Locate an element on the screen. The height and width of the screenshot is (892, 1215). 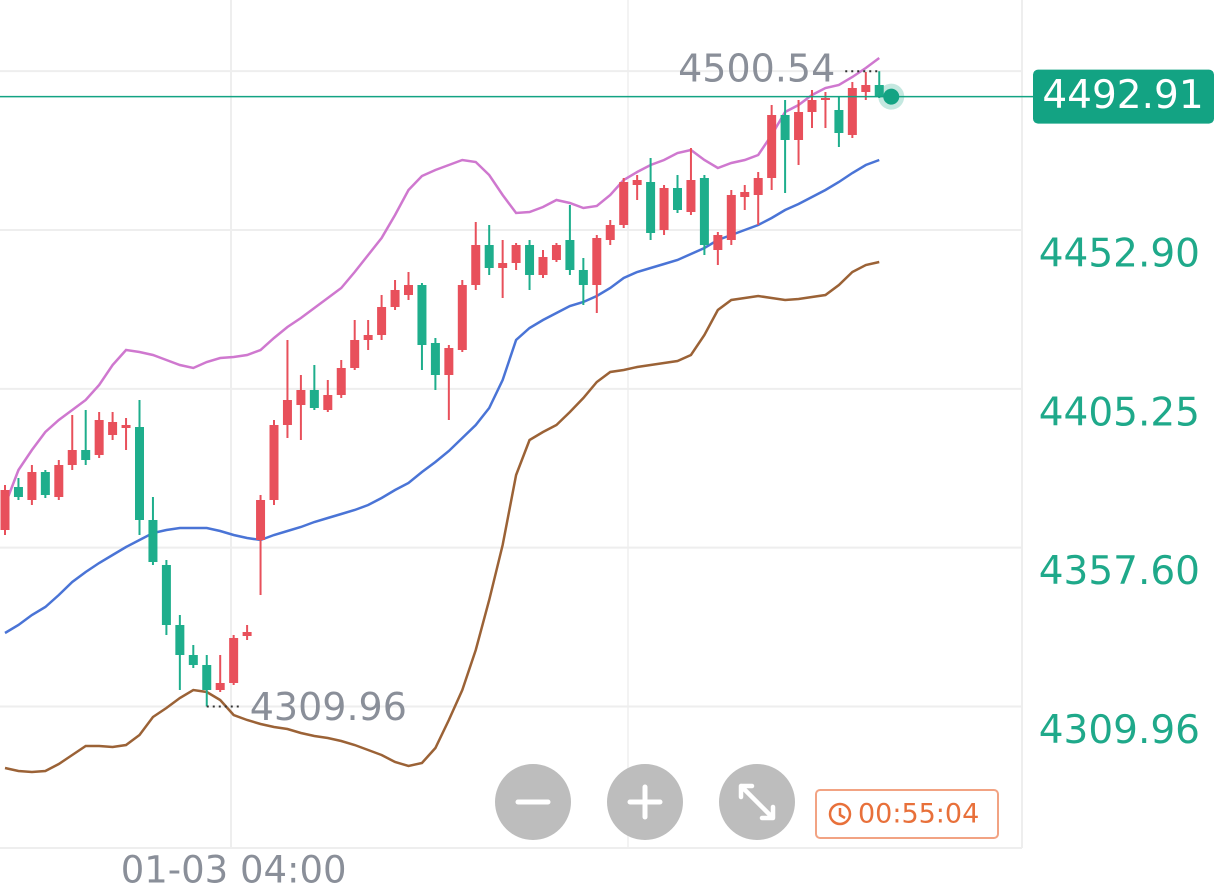
countdown-text: 00:55:04 is located at coordinates (918, 814).